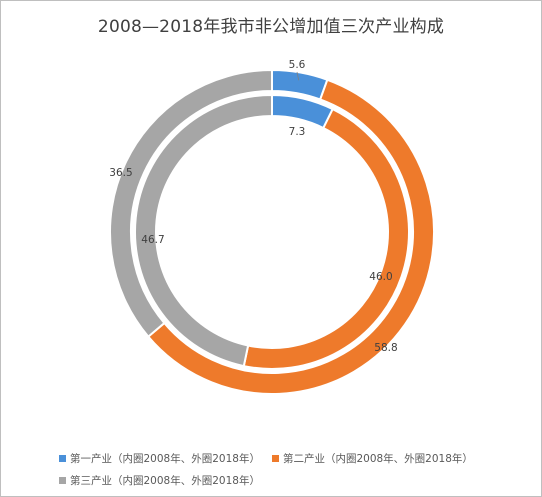 This screenshot has width=542, height=497. What do you see at coordinates (294, 480) in the screenshot?
I see `legend-row-2: 第三产业（内圈2008年、外圈2018年）` at bounding box center [294, 480].